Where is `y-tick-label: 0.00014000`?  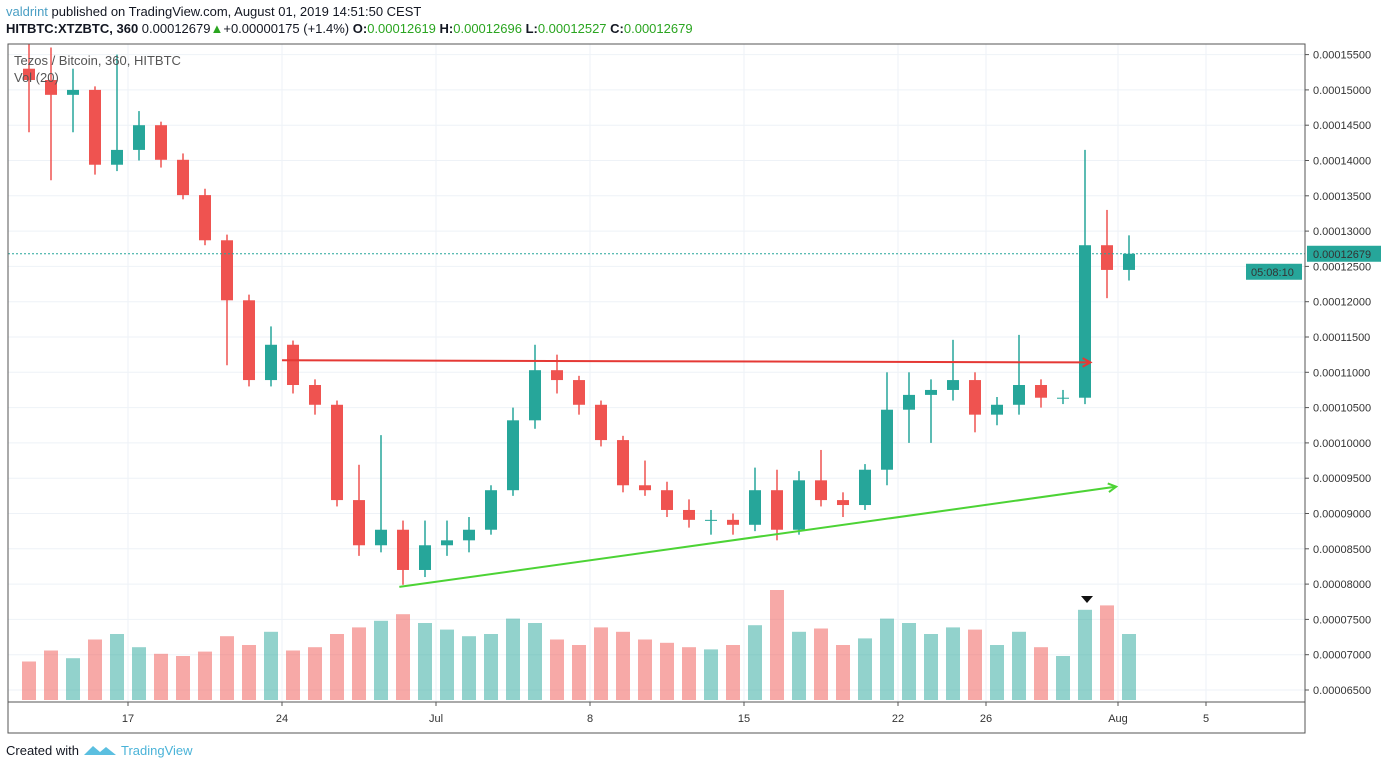 y-tick-label: 0.00014000 is located at coordinates (1342, 162).